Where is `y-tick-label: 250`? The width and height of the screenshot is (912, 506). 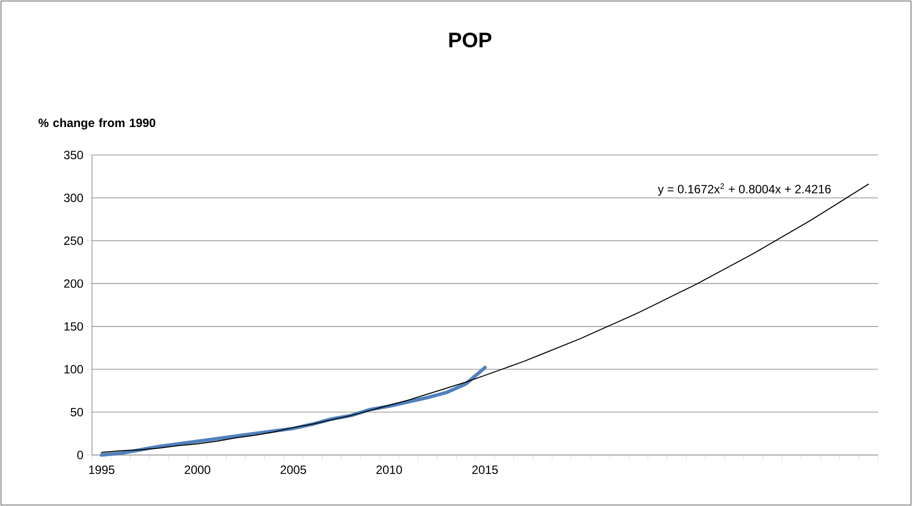 y-tick-label: 250 is located at coordinates (74, 240).